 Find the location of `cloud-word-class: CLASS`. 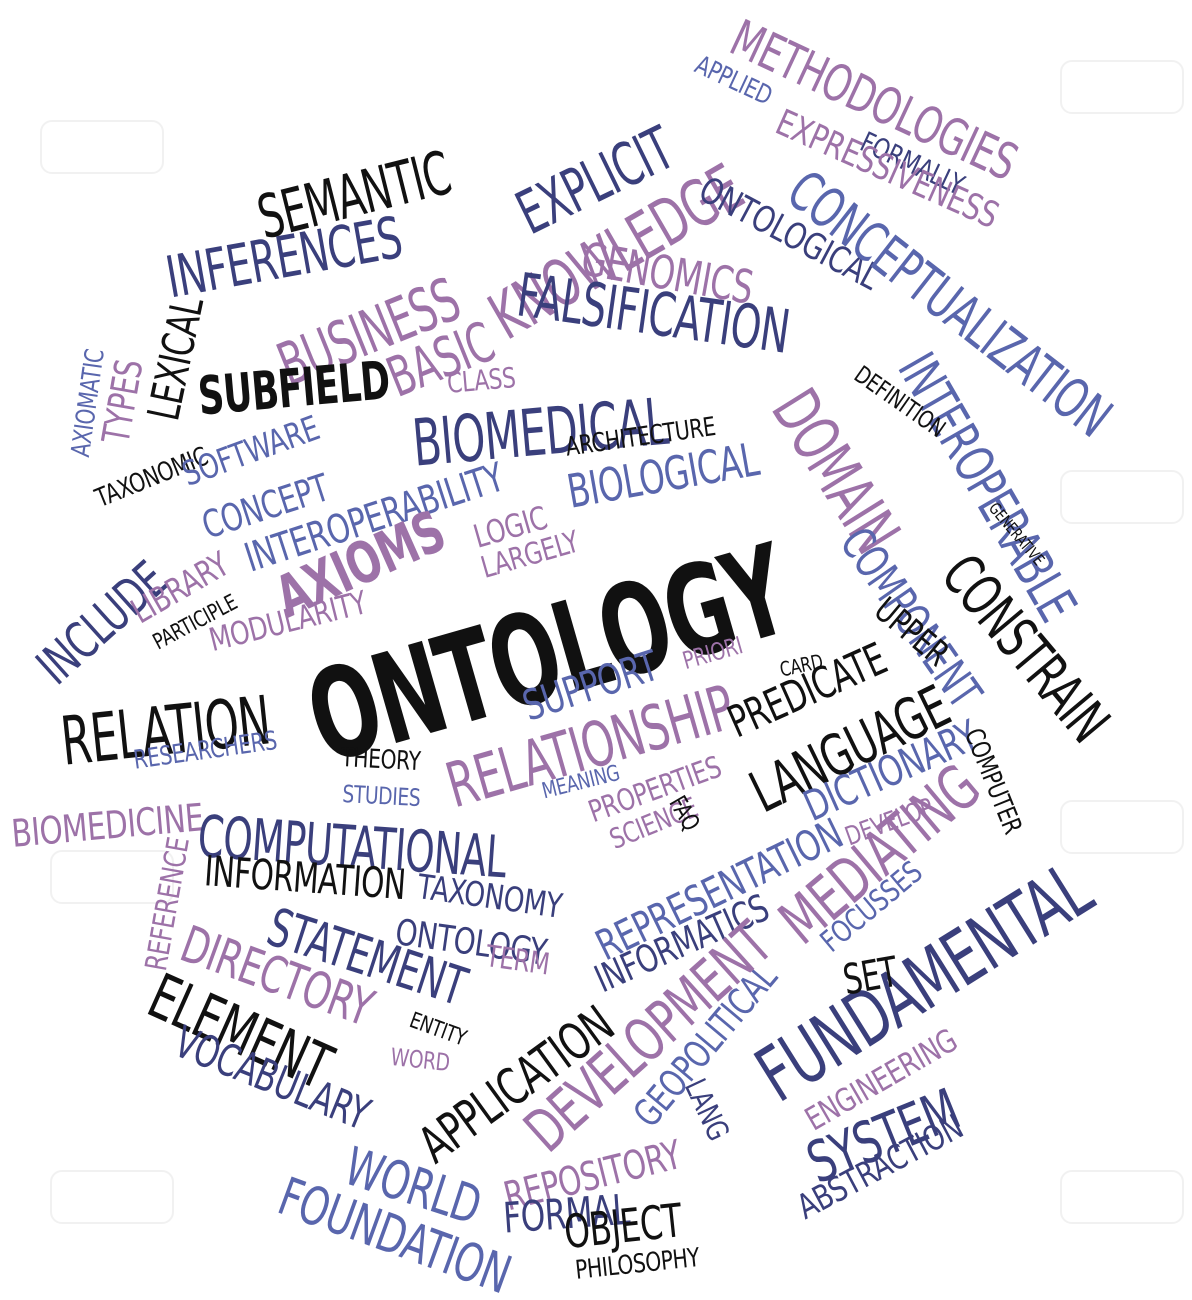

cloud-word-class: CLASS is located at coordinates (481, 380).